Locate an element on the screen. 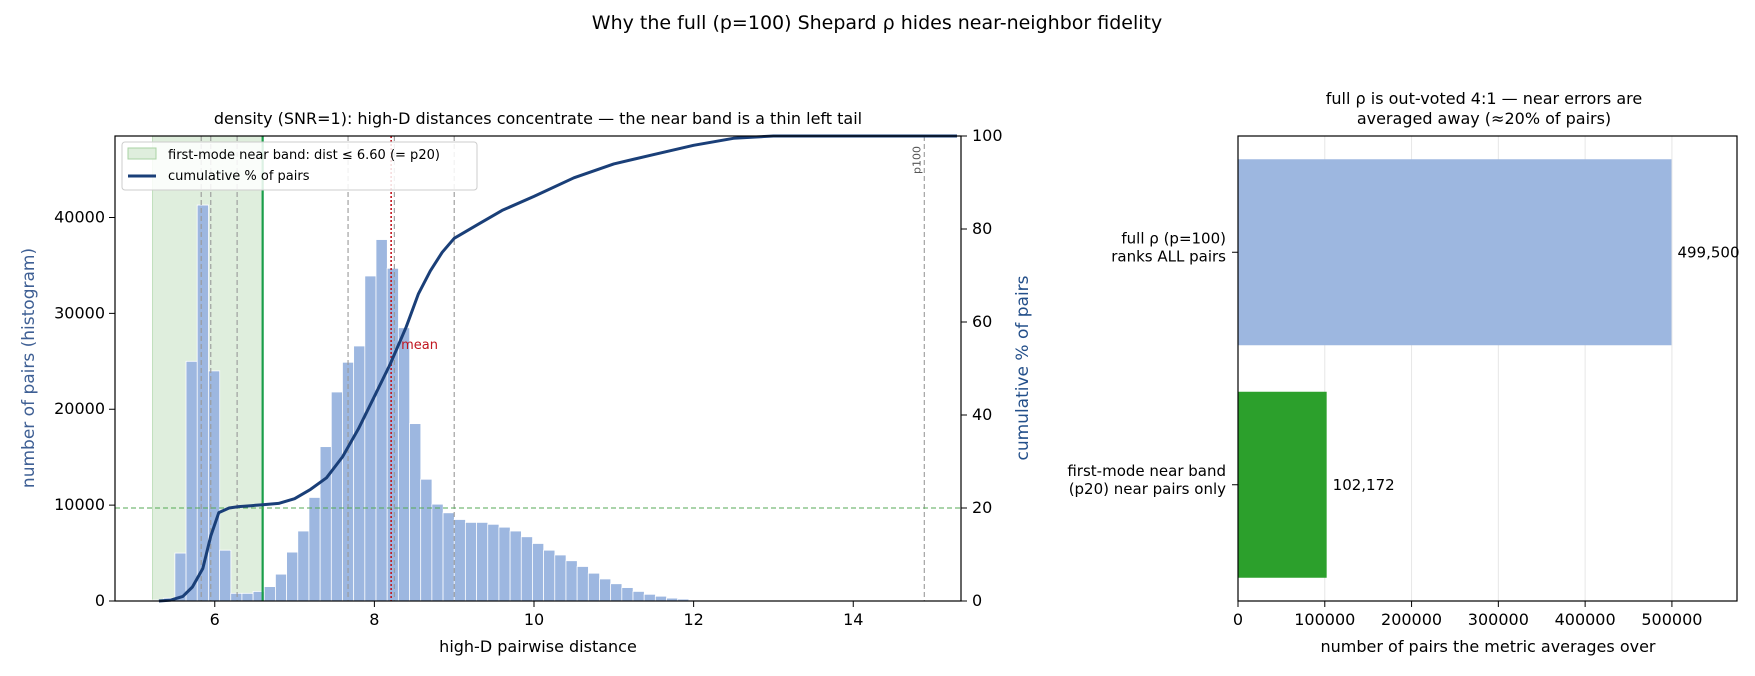 The height and width of the screenshot is (676, 1755). y-category-label: full ρ (p=100) is located at coordinates (1173, 238).